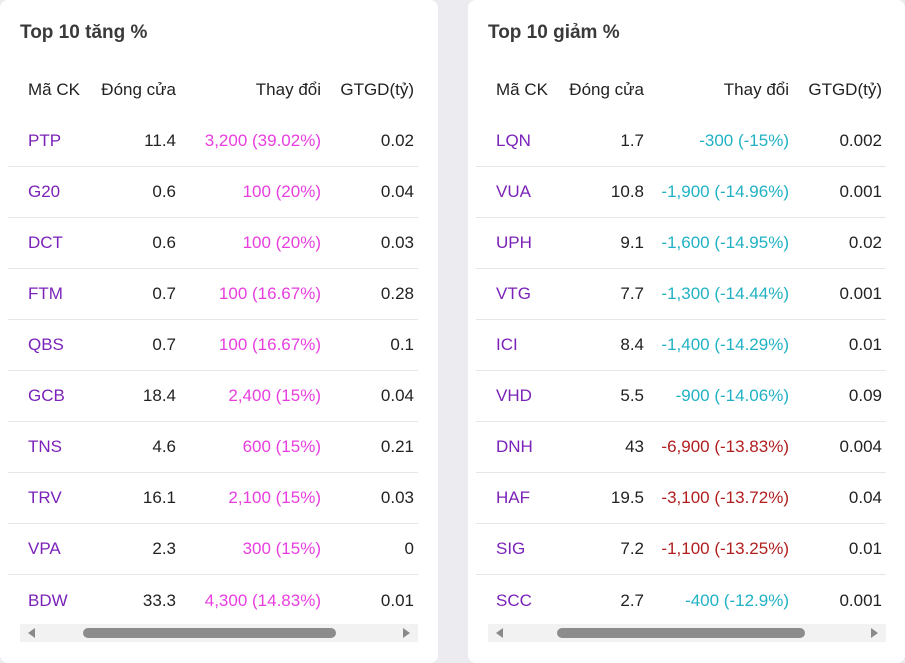 The height and width of the screenshot is (663, 905). I want to click on symbol-link: BDW, so click(48, 600).